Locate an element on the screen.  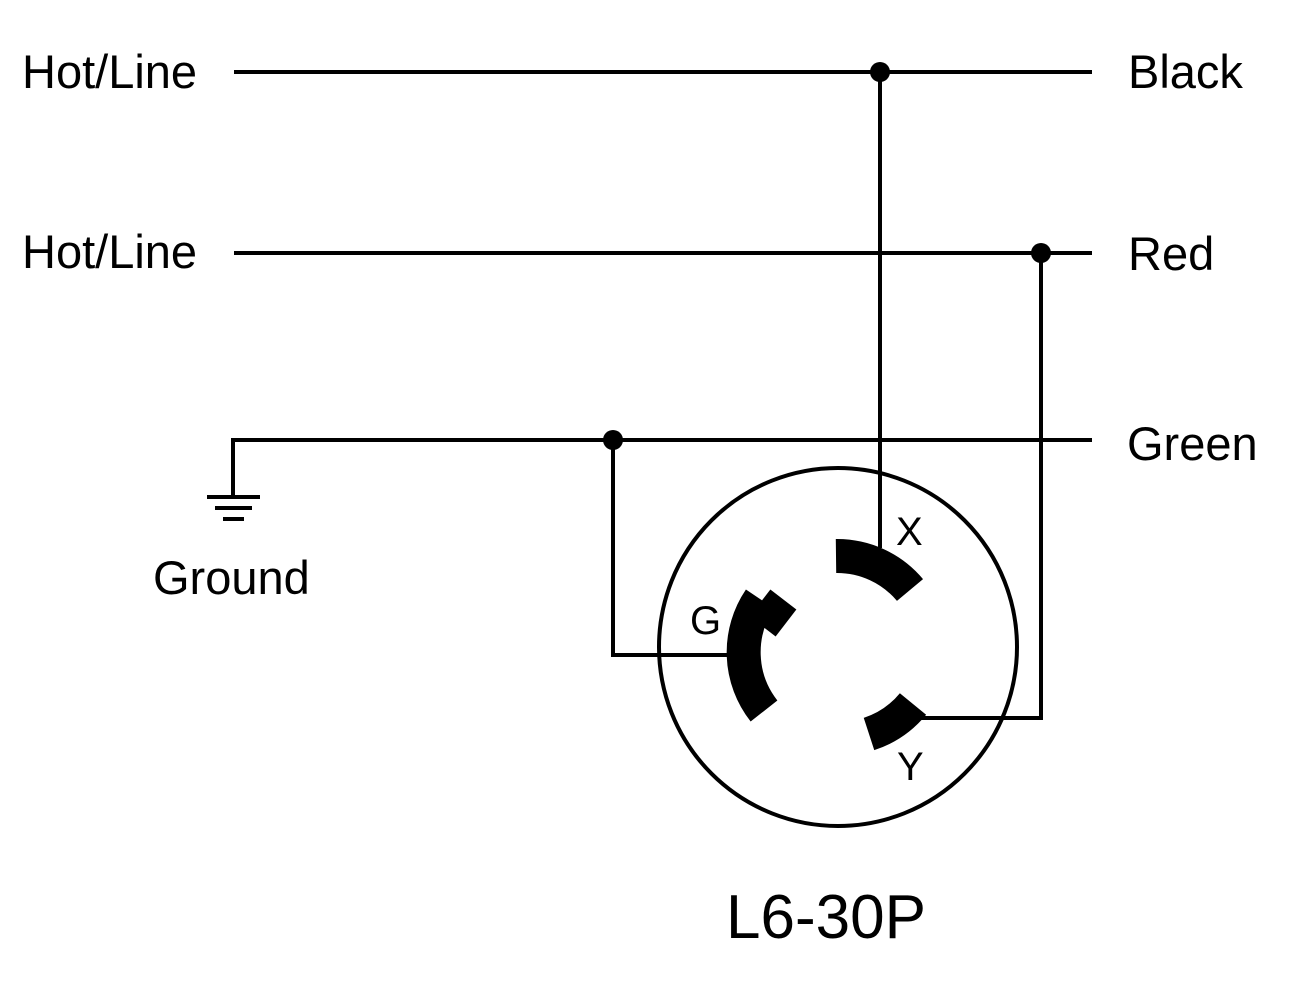
junction-dot-green is located at coordinates (613, 440).